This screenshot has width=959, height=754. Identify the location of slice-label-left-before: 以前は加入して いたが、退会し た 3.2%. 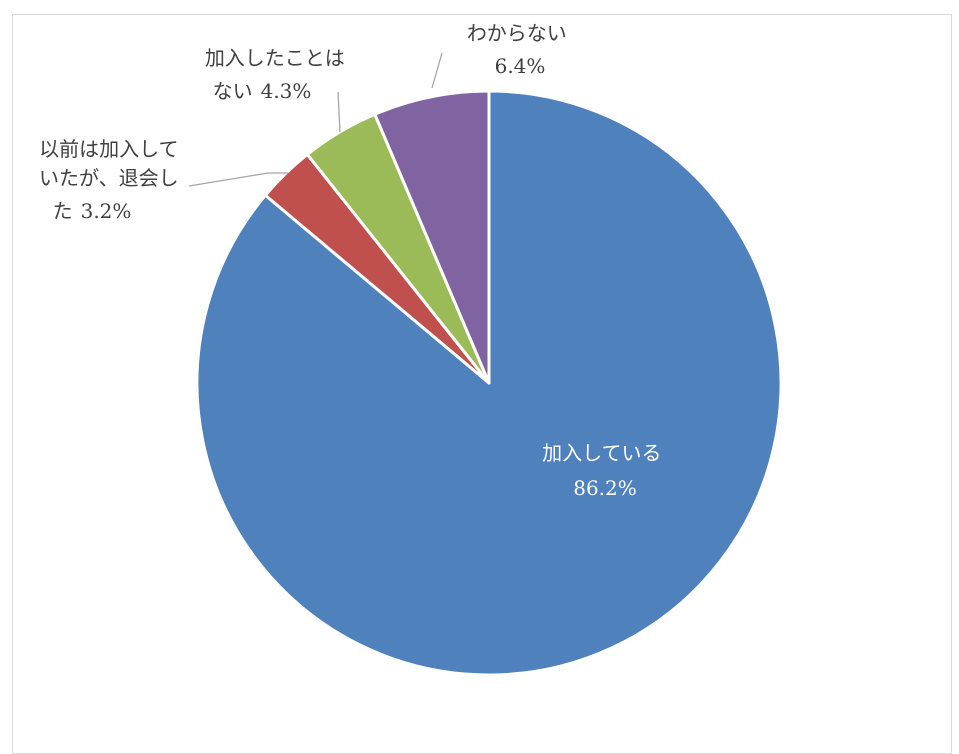
(112, 180).